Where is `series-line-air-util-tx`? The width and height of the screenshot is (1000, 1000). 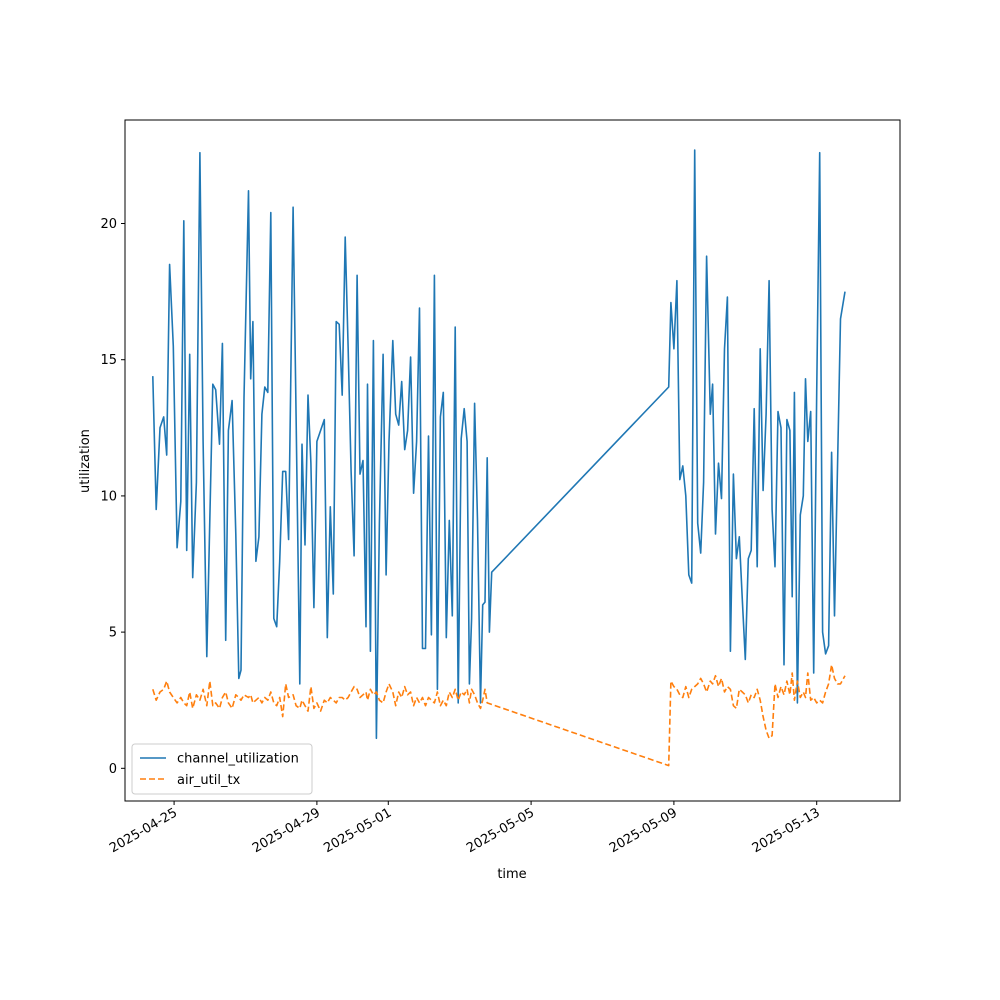 series-line-air-util-tx is located at coordinates (499, 715).